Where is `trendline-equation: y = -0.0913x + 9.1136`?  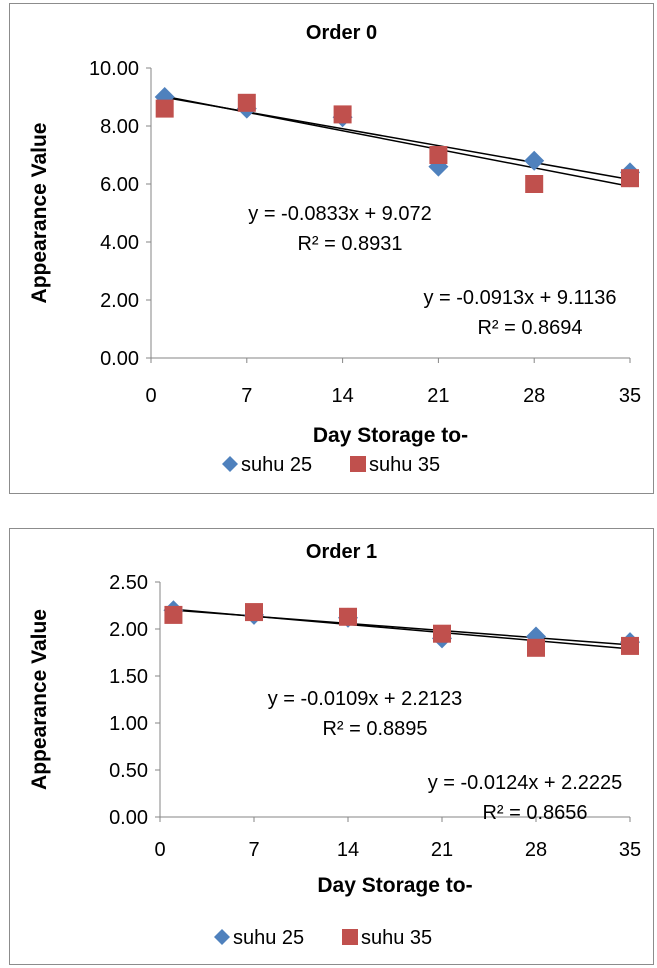 trendline-equation: y = -0.0913x + 9.1136 is located at coordinates (519, 298).